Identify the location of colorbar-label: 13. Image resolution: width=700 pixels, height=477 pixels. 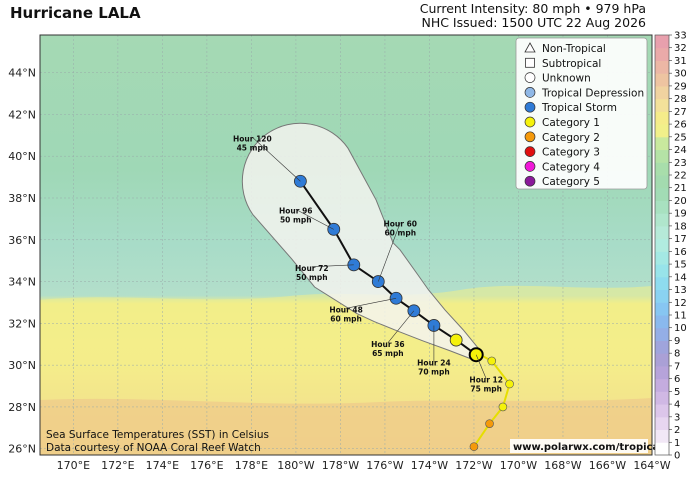
(680, 290).